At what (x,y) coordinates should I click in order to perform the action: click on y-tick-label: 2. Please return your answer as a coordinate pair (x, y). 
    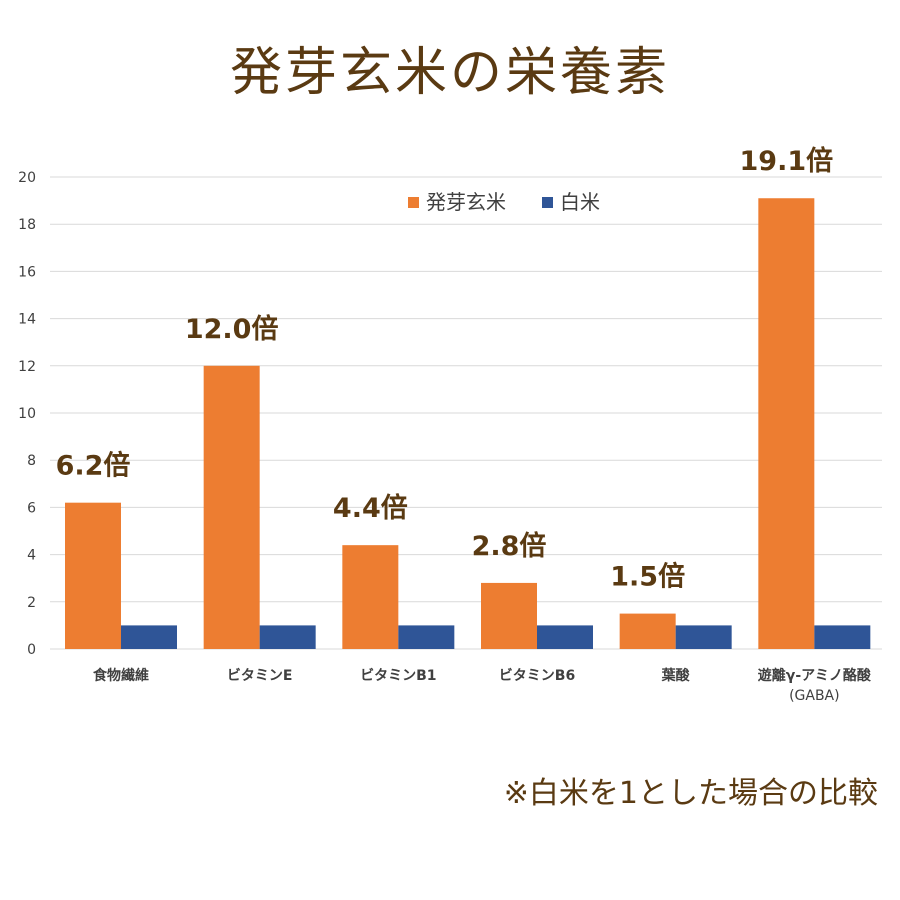
    Looking at the image, I should click on (31, 603).